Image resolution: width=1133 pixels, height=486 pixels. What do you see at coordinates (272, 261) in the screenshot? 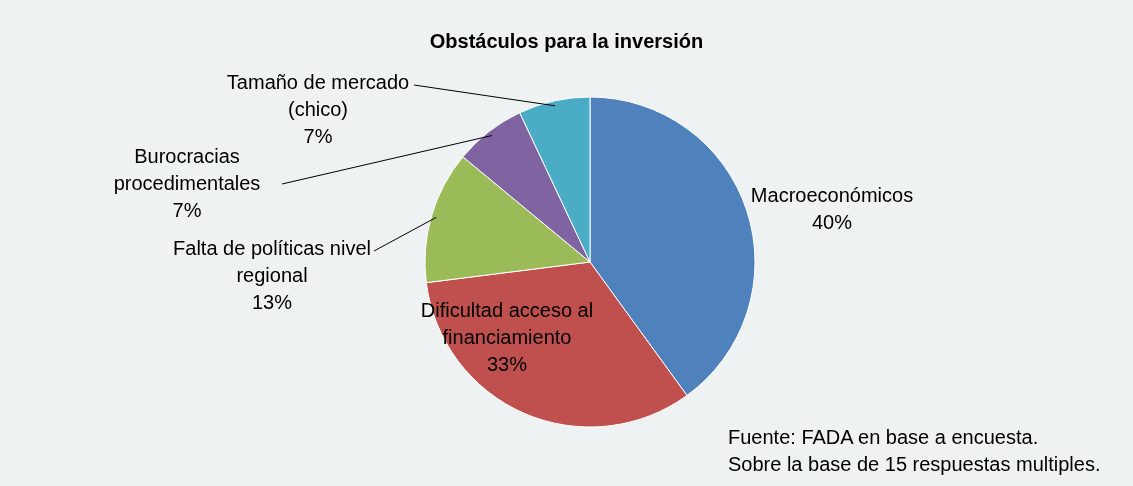
I see `slice-label: Falta de políticas nivel regional` at bounding box center [272, 261].